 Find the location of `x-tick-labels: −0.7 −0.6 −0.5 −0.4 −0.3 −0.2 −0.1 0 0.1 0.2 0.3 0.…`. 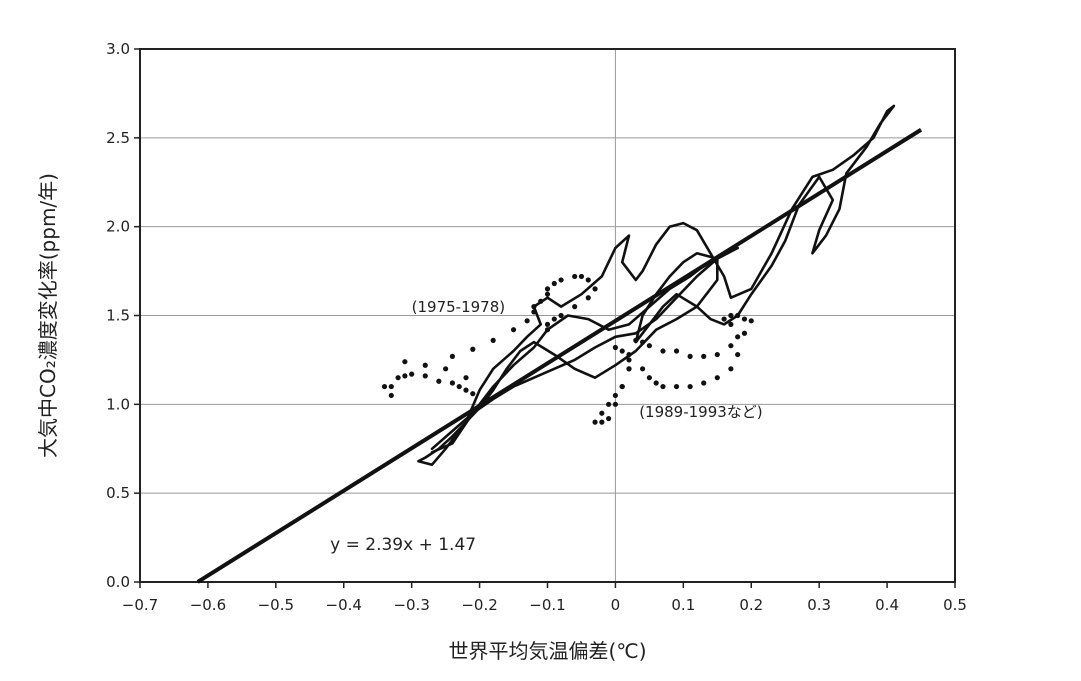

x-tick-labels: −0.7 −0.6 −0.5 −0.4 −0.3 −0.2 −0.1 0 0.1 0.2 0.3 0.… is located at coordinates (544, 598).